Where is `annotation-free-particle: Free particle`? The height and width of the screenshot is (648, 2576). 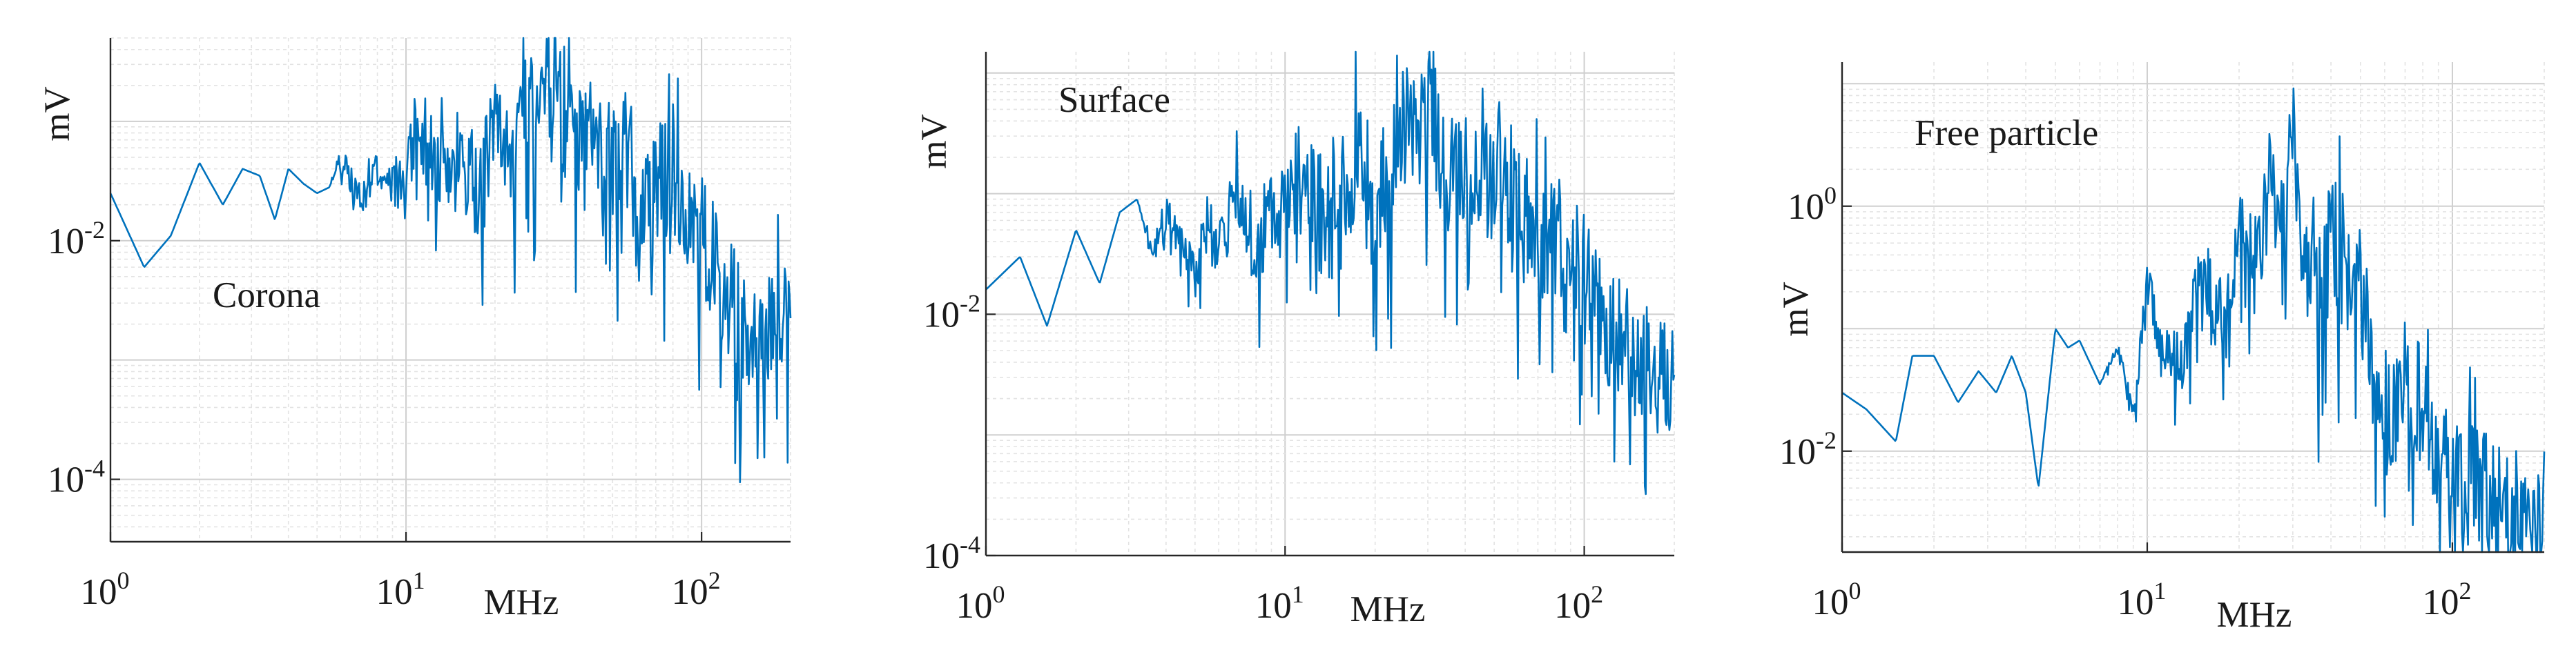 annotation-free-particle: Free particle is located at coordinates (2007, 133).